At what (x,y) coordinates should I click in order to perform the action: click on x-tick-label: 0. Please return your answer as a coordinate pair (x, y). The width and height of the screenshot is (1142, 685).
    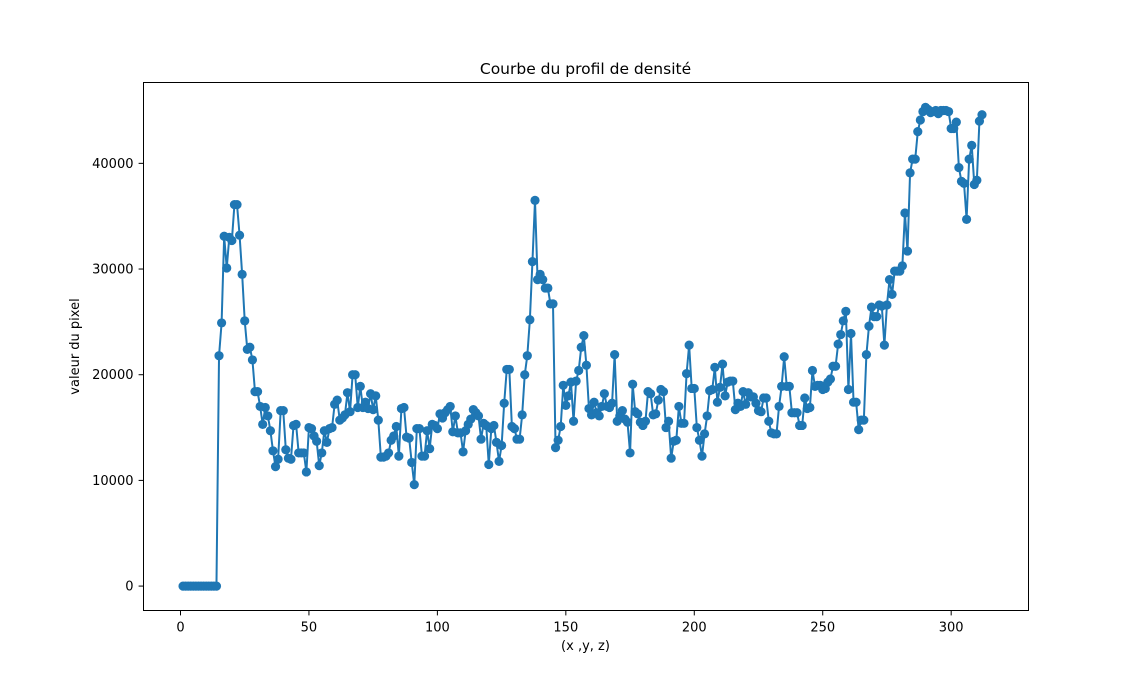
    Looking at the image, I should click on (180, 628).